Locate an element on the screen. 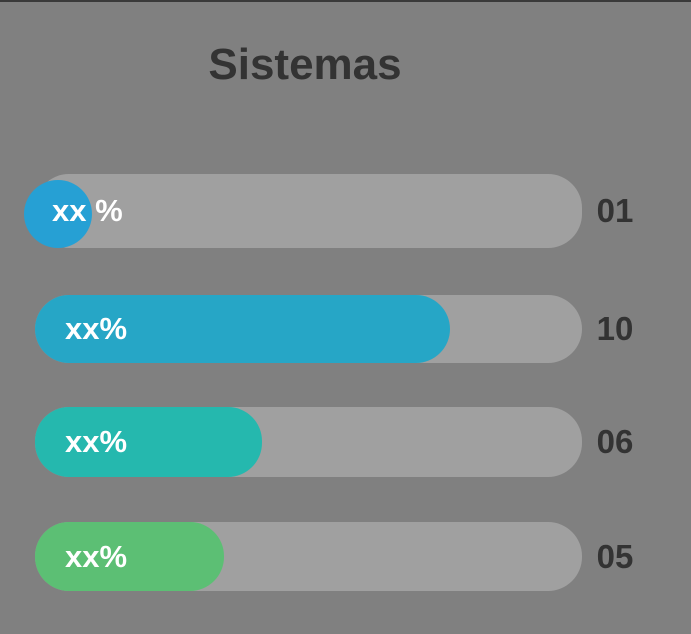 The image size is (691, 634). progress-row: xx% 10 is located at coordinates (345, 329).